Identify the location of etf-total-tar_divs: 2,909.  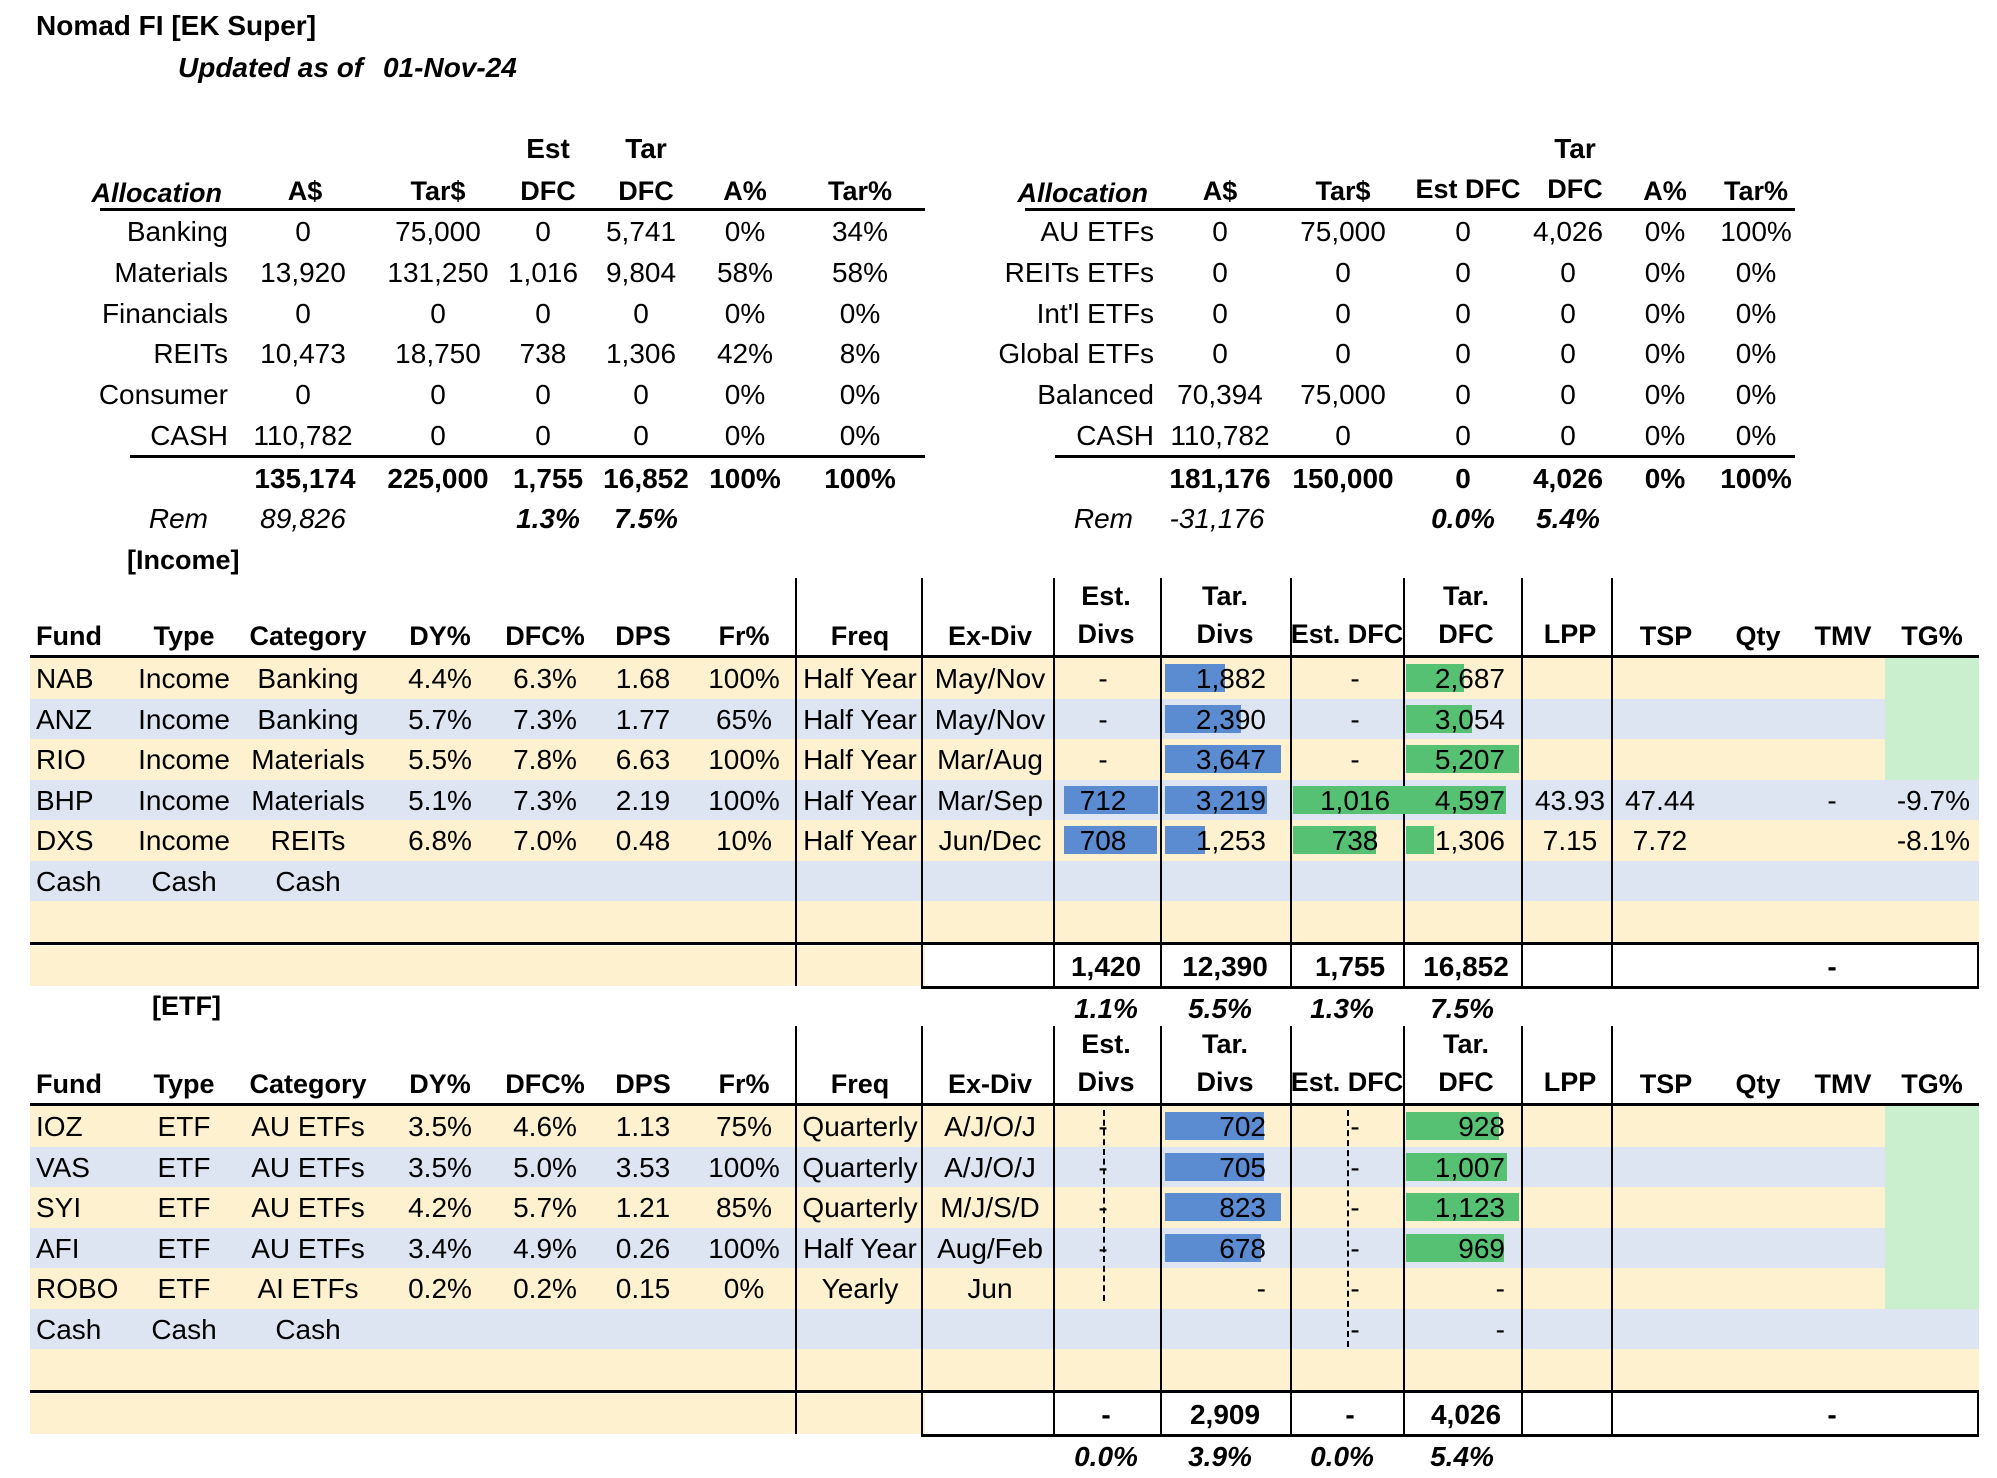
(1225, 1414).